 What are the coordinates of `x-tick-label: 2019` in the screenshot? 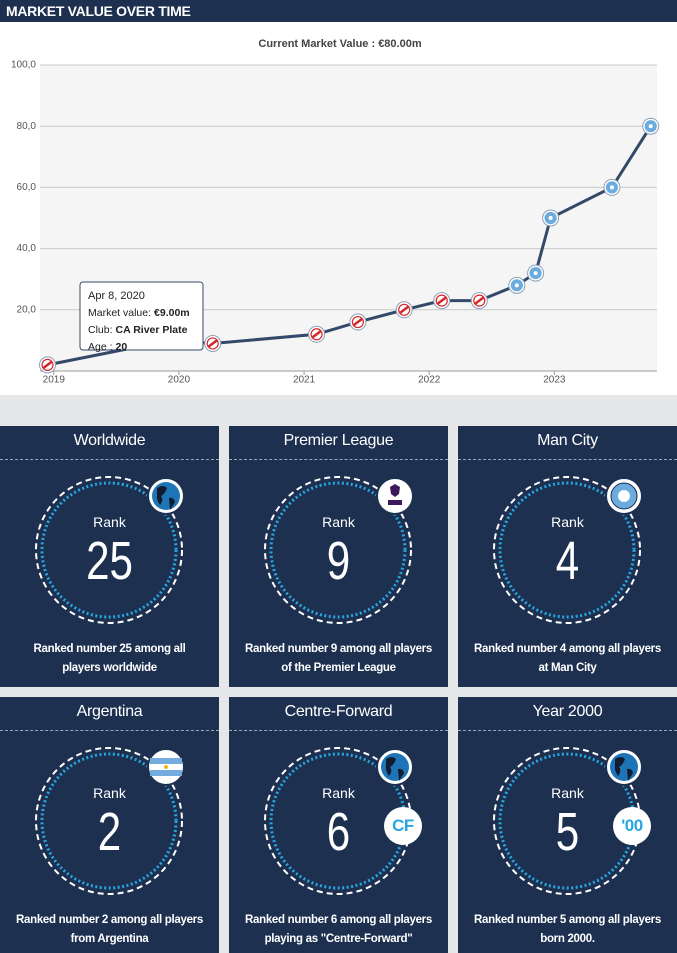 It's located at (54, 380).